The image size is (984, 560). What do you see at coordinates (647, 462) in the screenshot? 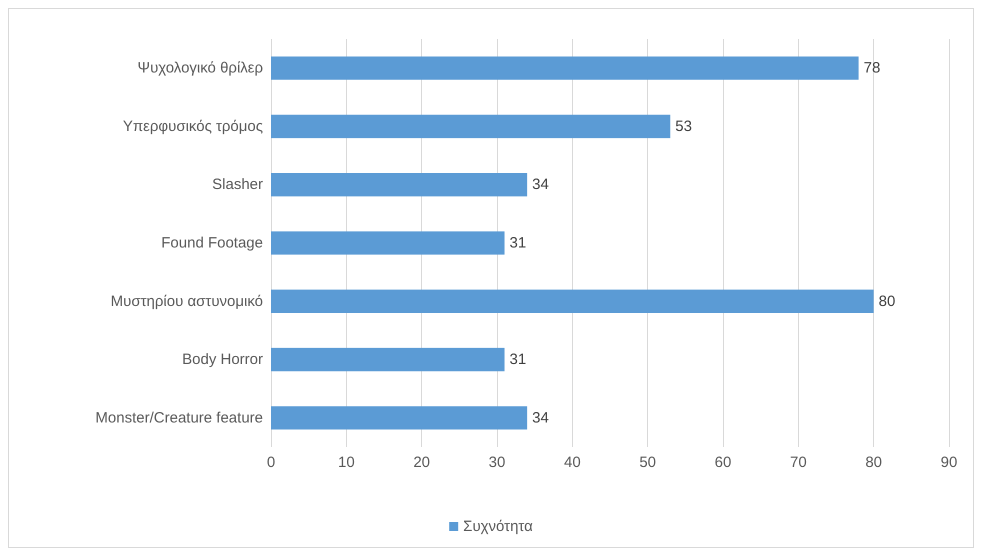
I see `x-tick-label: 50` at bounding box center [647, 462].